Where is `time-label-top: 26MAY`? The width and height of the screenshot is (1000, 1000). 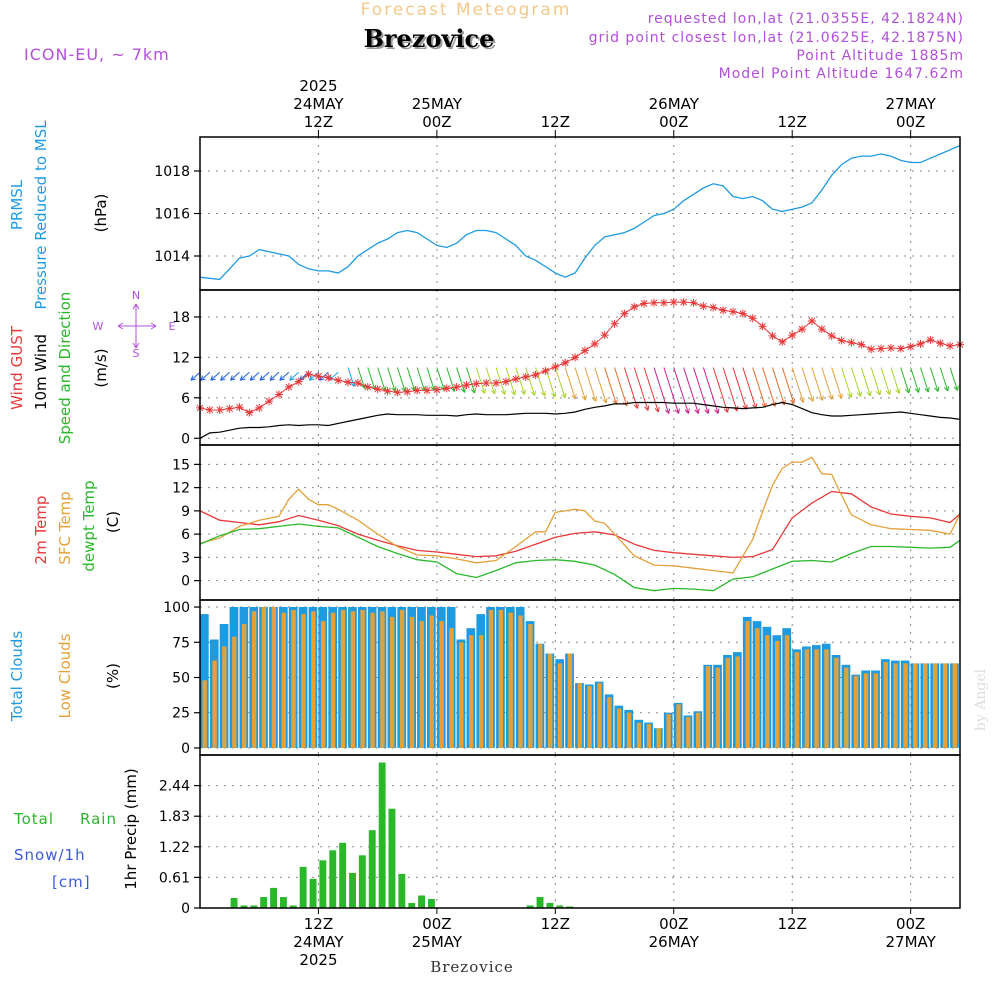
time-label-top: 26MAY is located at coordinates (674, 104).